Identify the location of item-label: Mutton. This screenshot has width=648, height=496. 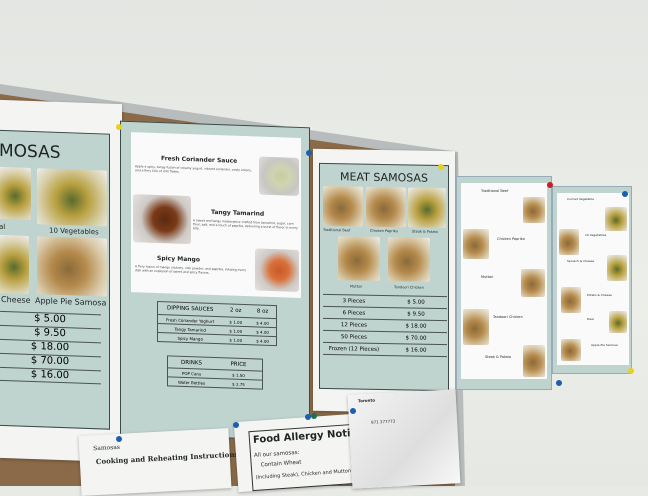
(356, 286).